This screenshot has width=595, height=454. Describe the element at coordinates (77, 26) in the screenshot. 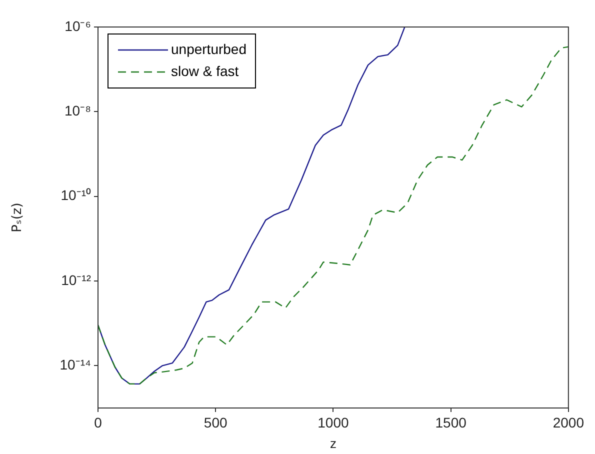

I see `y-tick-label: 10⁻⁶` at that location.